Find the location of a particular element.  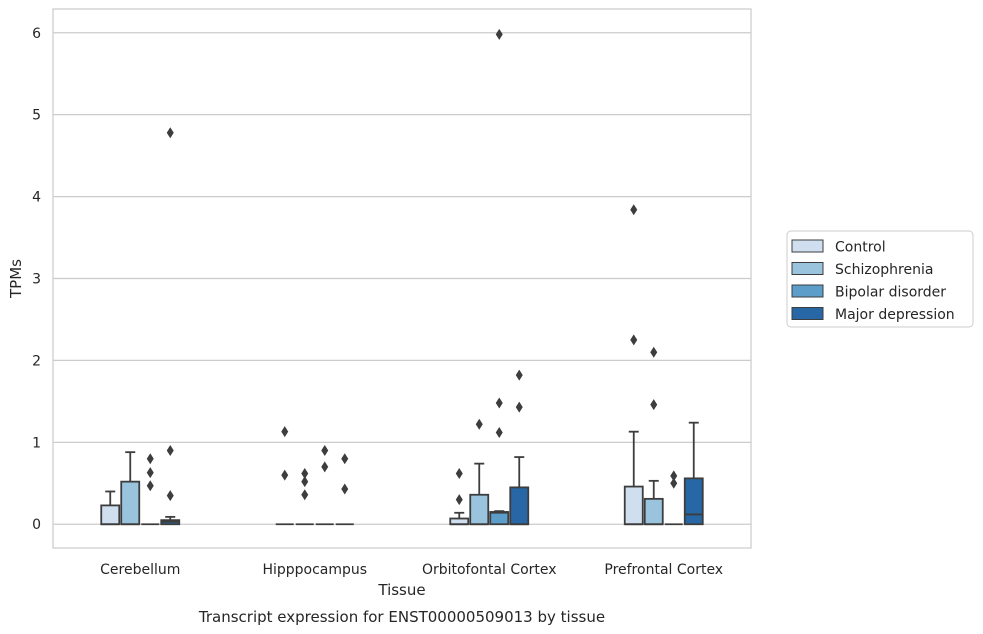

y-tick-label: 2 is located at coordinates (36, 361).